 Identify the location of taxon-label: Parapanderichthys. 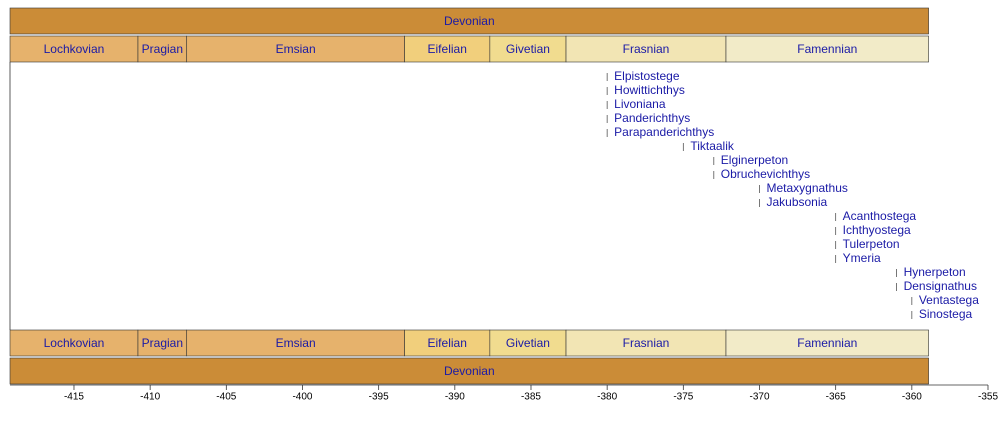
(664, 132).